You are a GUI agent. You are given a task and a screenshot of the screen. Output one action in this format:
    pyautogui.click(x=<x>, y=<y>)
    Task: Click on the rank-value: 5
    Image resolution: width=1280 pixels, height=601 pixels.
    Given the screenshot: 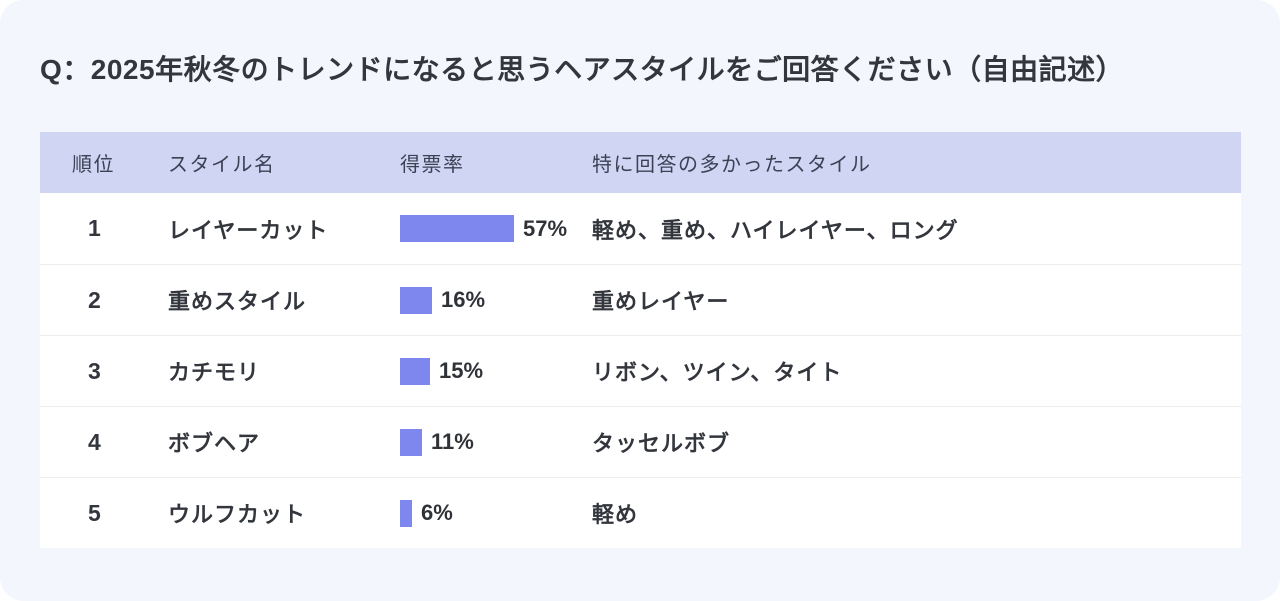 What is the action you would take?
    pyautogui.click(x=95, y=512)
    